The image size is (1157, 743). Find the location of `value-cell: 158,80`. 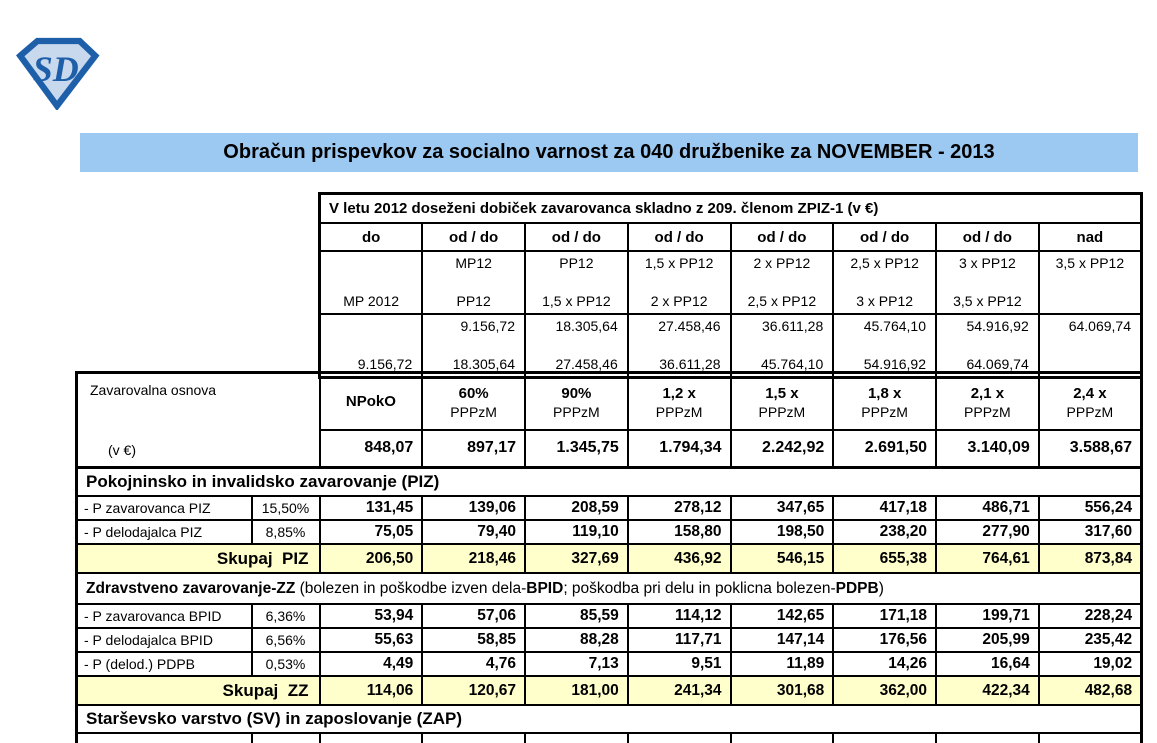

value-cell: 158,80 is located at coordinates (679, 532).